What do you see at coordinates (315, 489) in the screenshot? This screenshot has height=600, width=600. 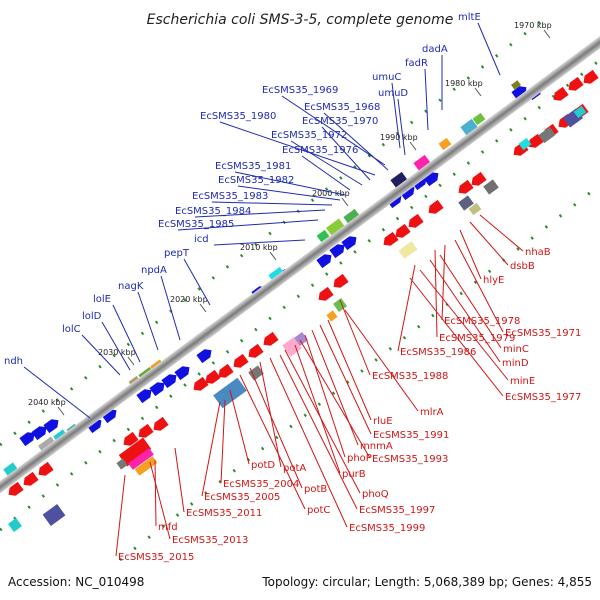 I see `gene-label-reverse: potB` at bounding box center [315, 489].